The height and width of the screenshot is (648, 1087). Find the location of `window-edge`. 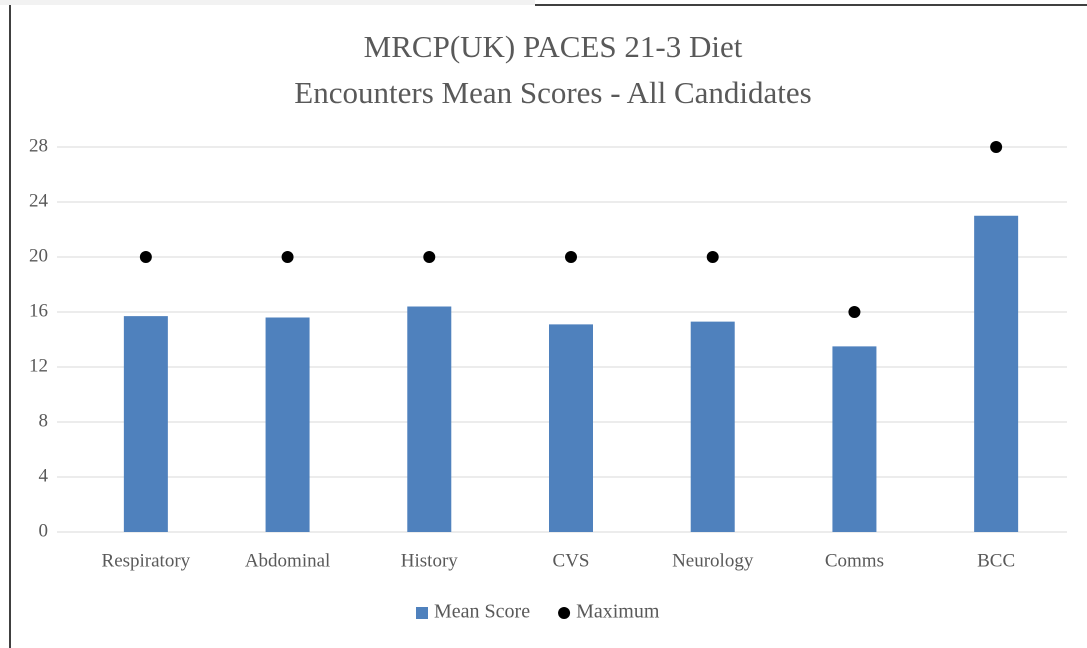

window-edge is located at coordinates (267, 2).